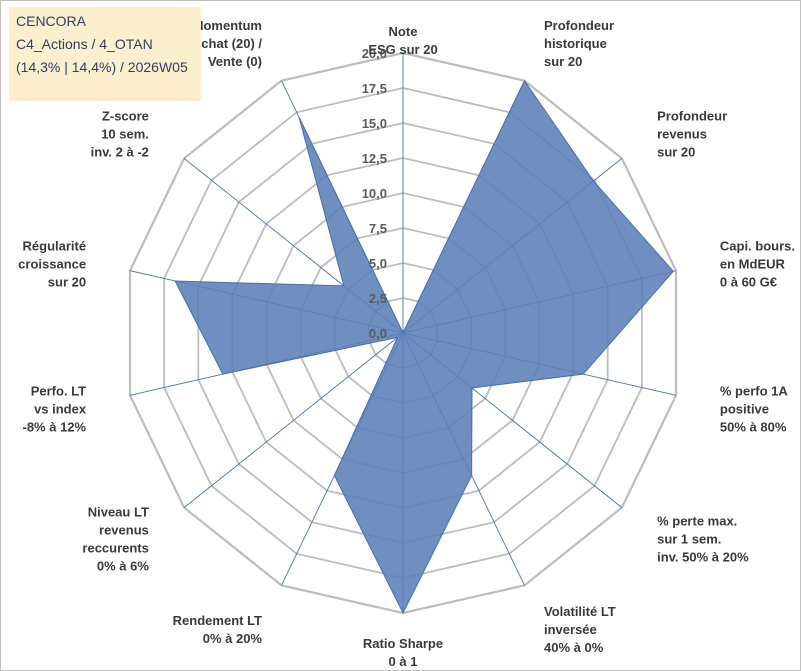  Describe the element at coordinates (374, 158) in the screenshot. I see `tick-label: 12,5` at that location.